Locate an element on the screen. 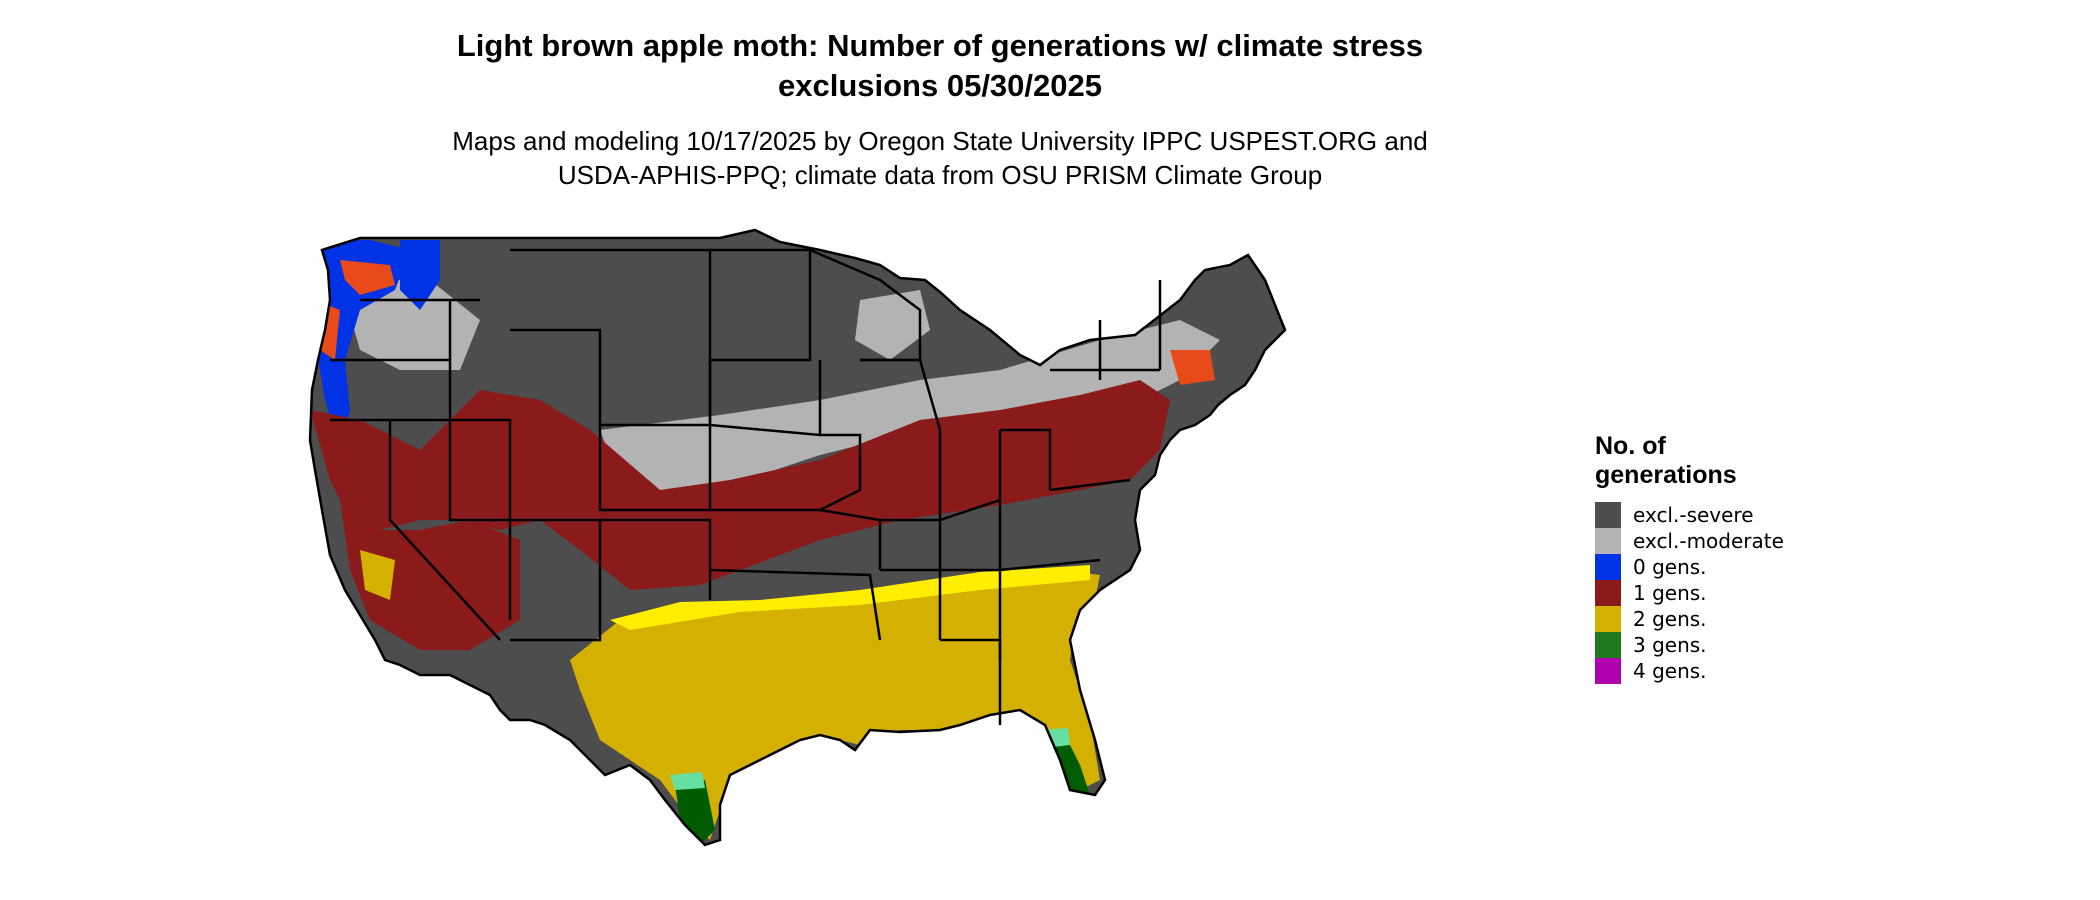  legend-title: No. of generations is located at coordinates (1689, 461).